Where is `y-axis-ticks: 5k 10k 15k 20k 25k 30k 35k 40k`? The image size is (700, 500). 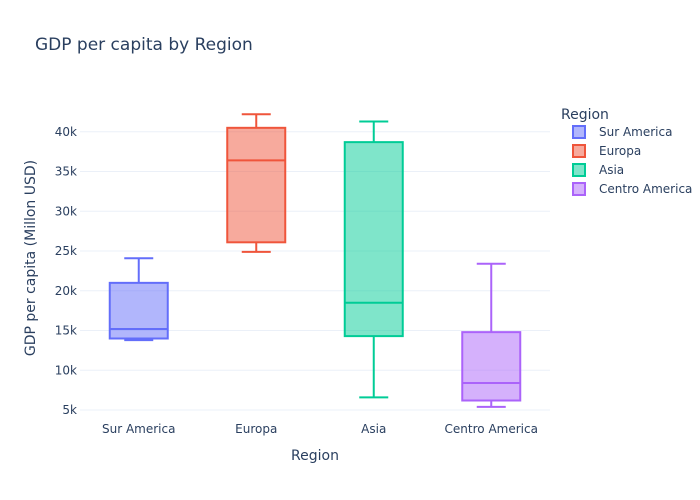
y-axis-ticks: 5k 10k 15k 20k 25k 30k 35k 40k is located at coordinates (66, 271).